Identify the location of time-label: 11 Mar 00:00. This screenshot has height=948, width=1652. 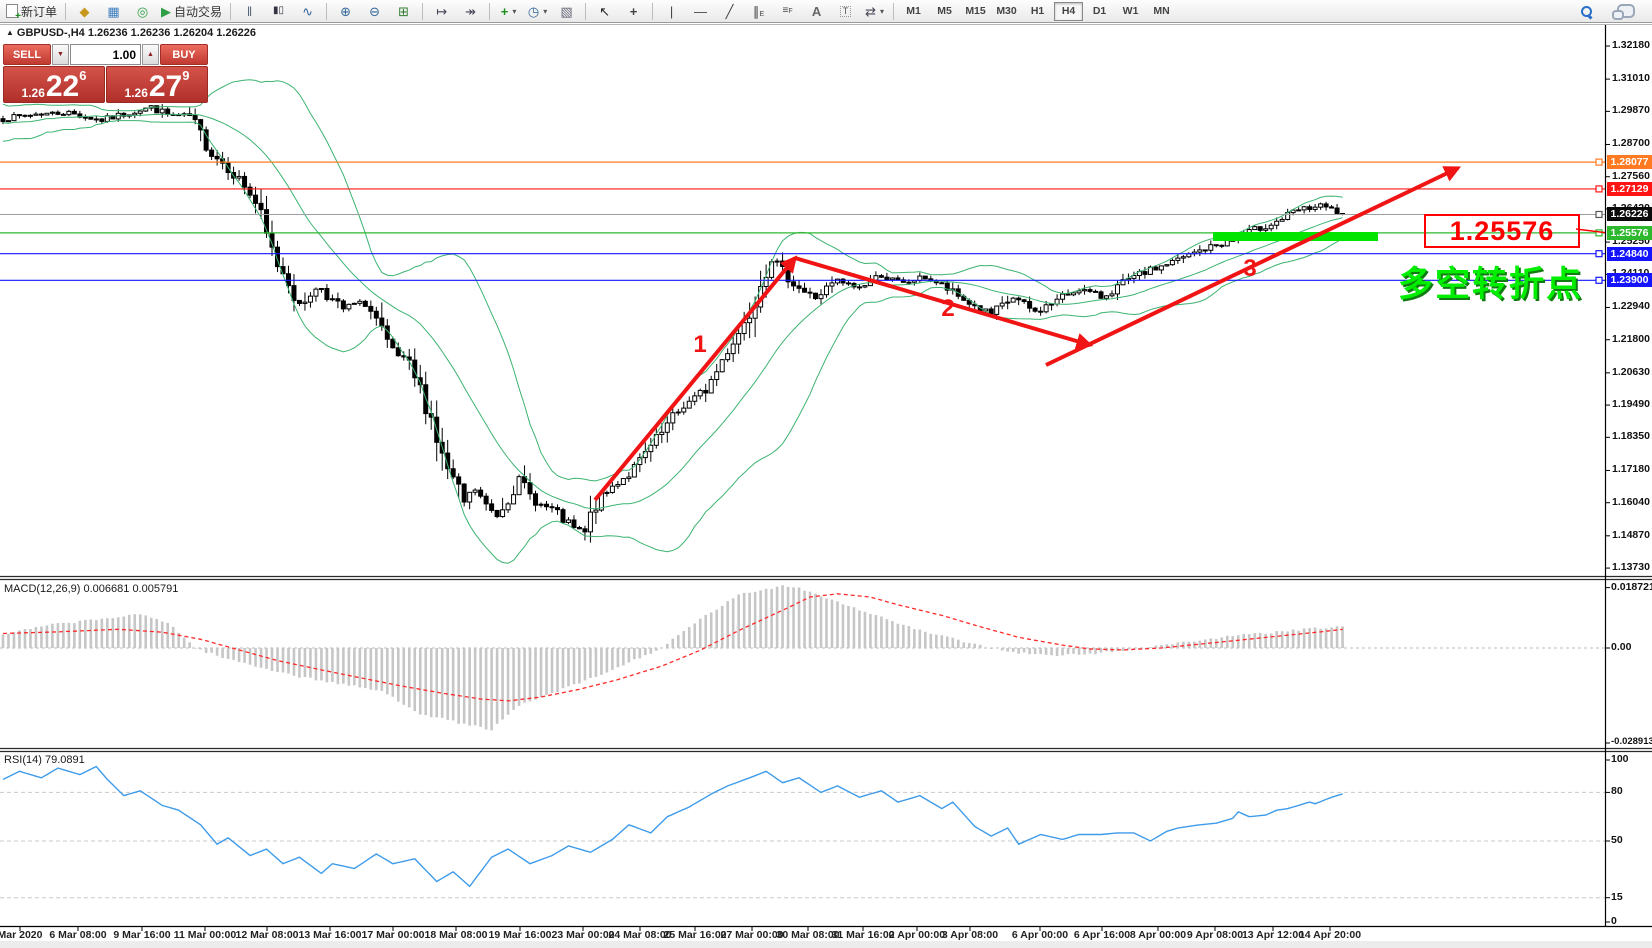
(205, 935).